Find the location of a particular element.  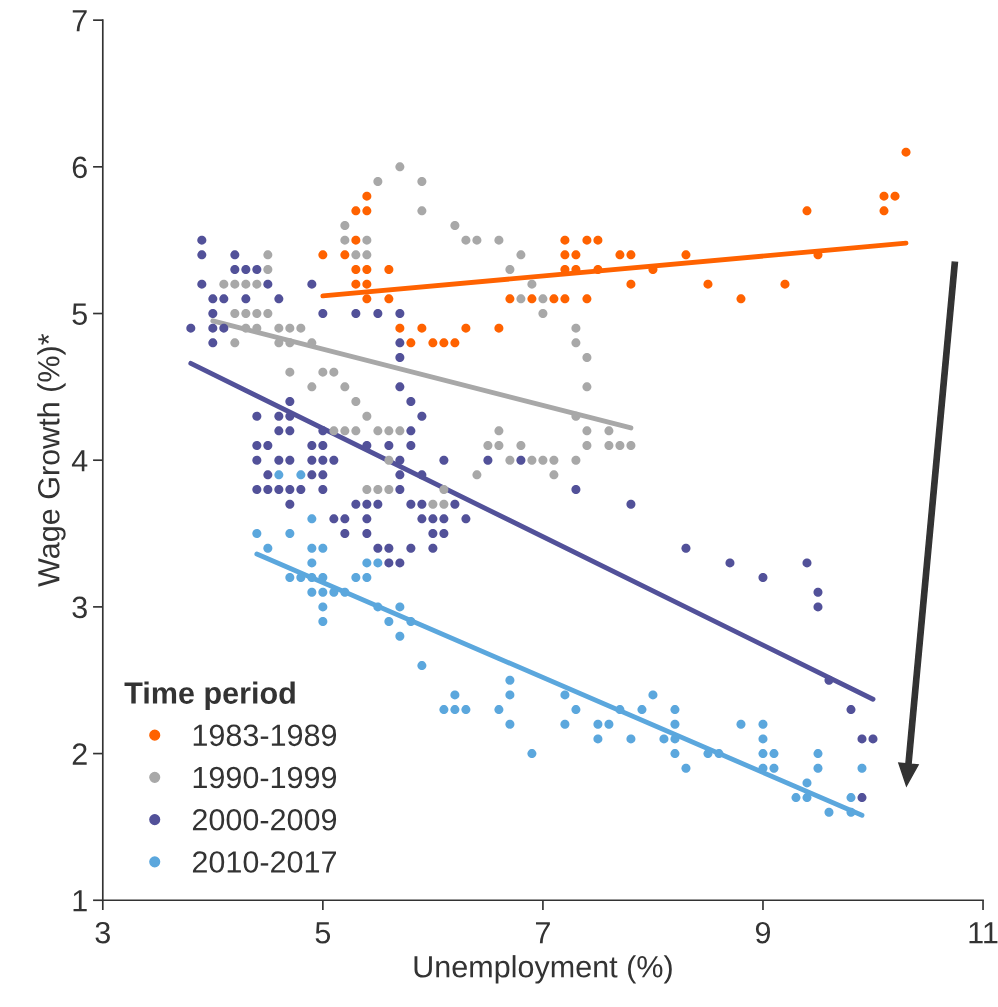

legend-title: Time period is located at coordinates (209, 695).